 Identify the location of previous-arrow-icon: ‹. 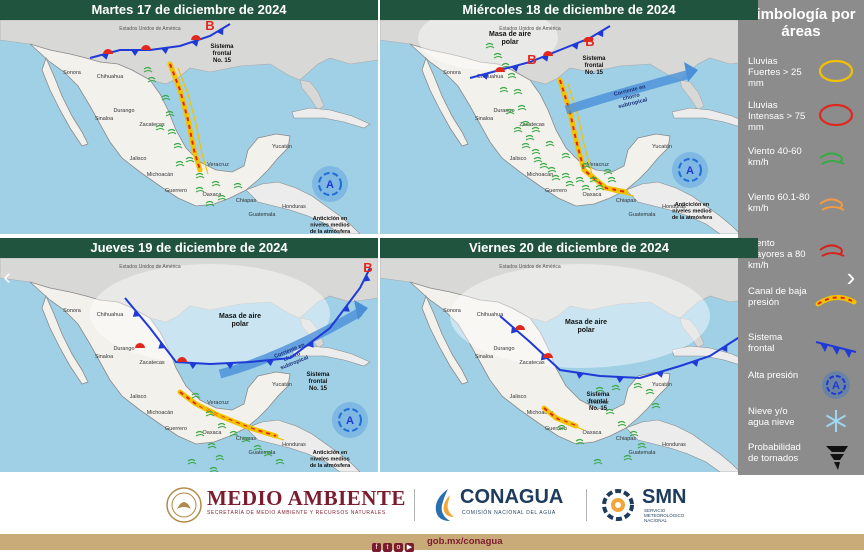
(7, 276).